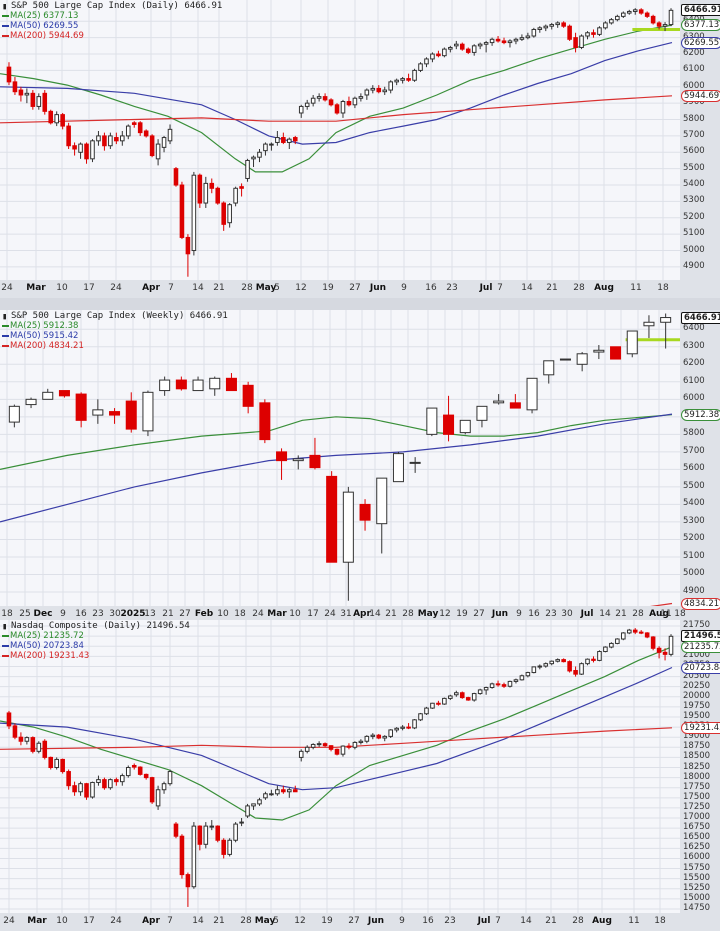 This screenshot has width=720, height=931. What do you see at coordinates (697, 806) in the screenshot?
I see `y-tick-label: 17250` at bounding box center [697, 806].